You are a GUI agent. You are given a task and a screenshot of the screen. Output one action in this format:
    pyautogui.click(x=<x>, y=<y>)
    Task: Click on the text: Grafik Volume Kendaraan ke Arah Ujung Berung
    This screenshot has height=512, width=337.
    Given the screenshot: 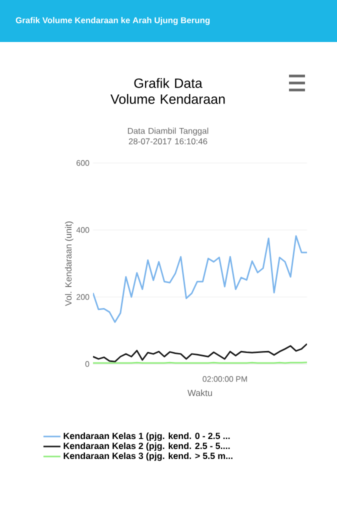 What is the action you would take?
    pyautogui.click(x=113, y=21)
    